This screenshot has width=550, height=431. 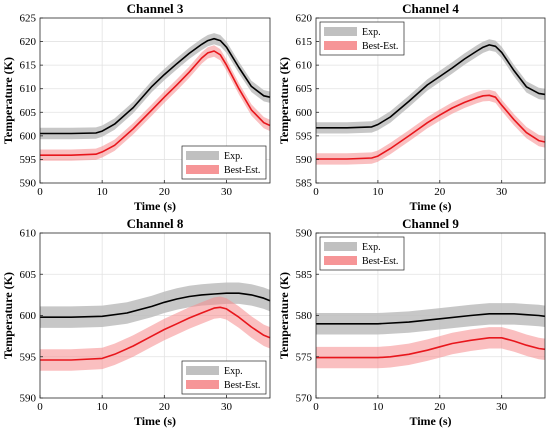 I want to click on y-tick-label: 625, so click(x=28, y=19).